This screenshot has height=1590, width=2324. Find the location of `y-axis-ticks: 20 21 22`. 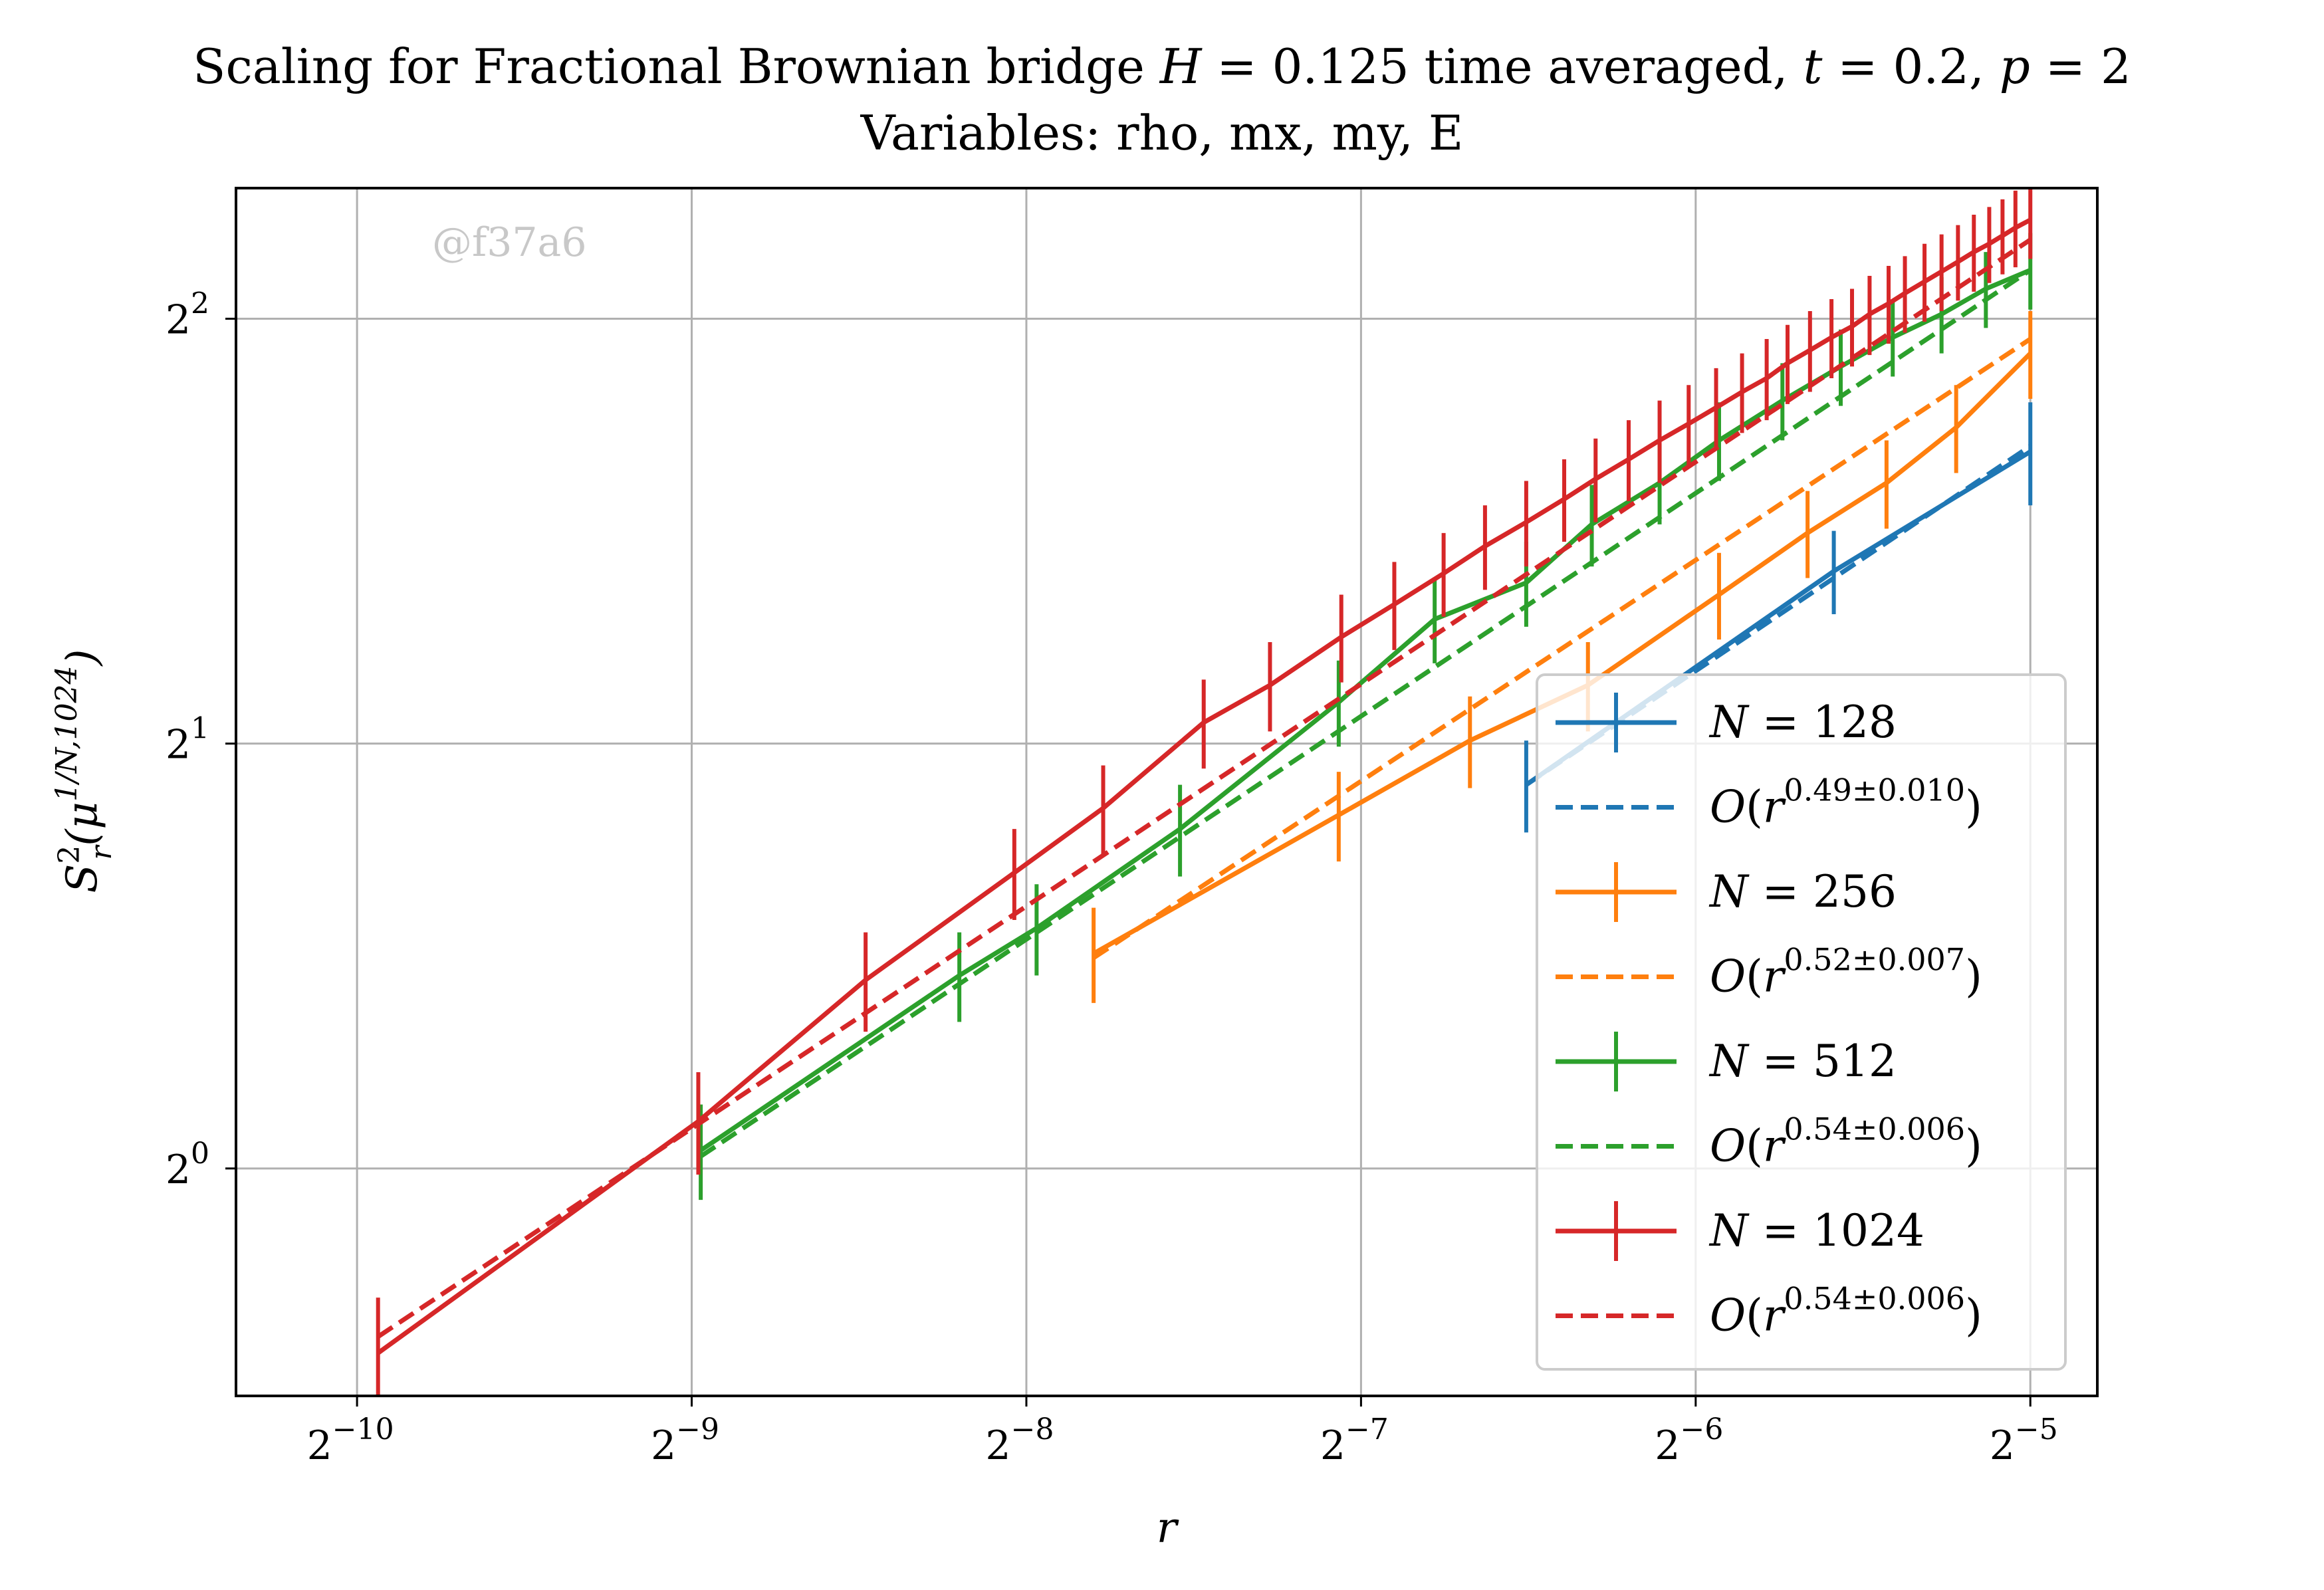

y-axis-ticks: 20 21 22 is located at coordinates (201, 739).